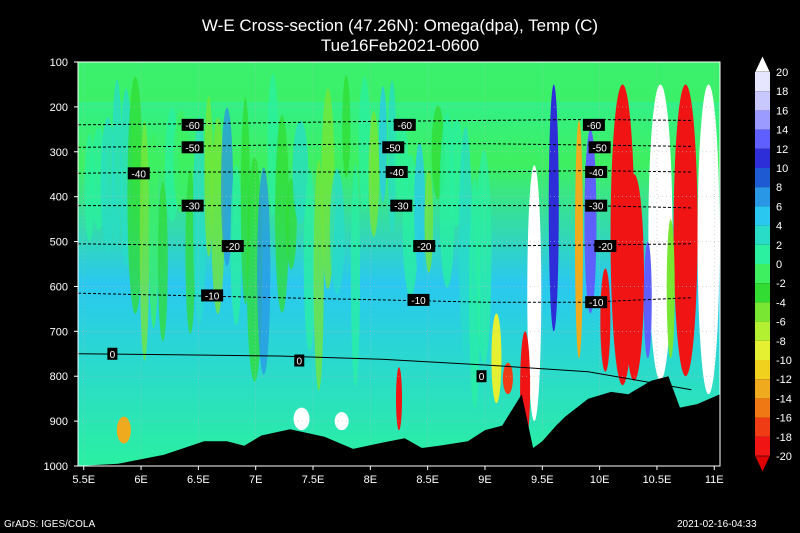 The height and width of the screenshot is (533, 800). Describe the element at coordinates (484, 480) in the screenshot. I see `x-tick-label: 9E` at that location.